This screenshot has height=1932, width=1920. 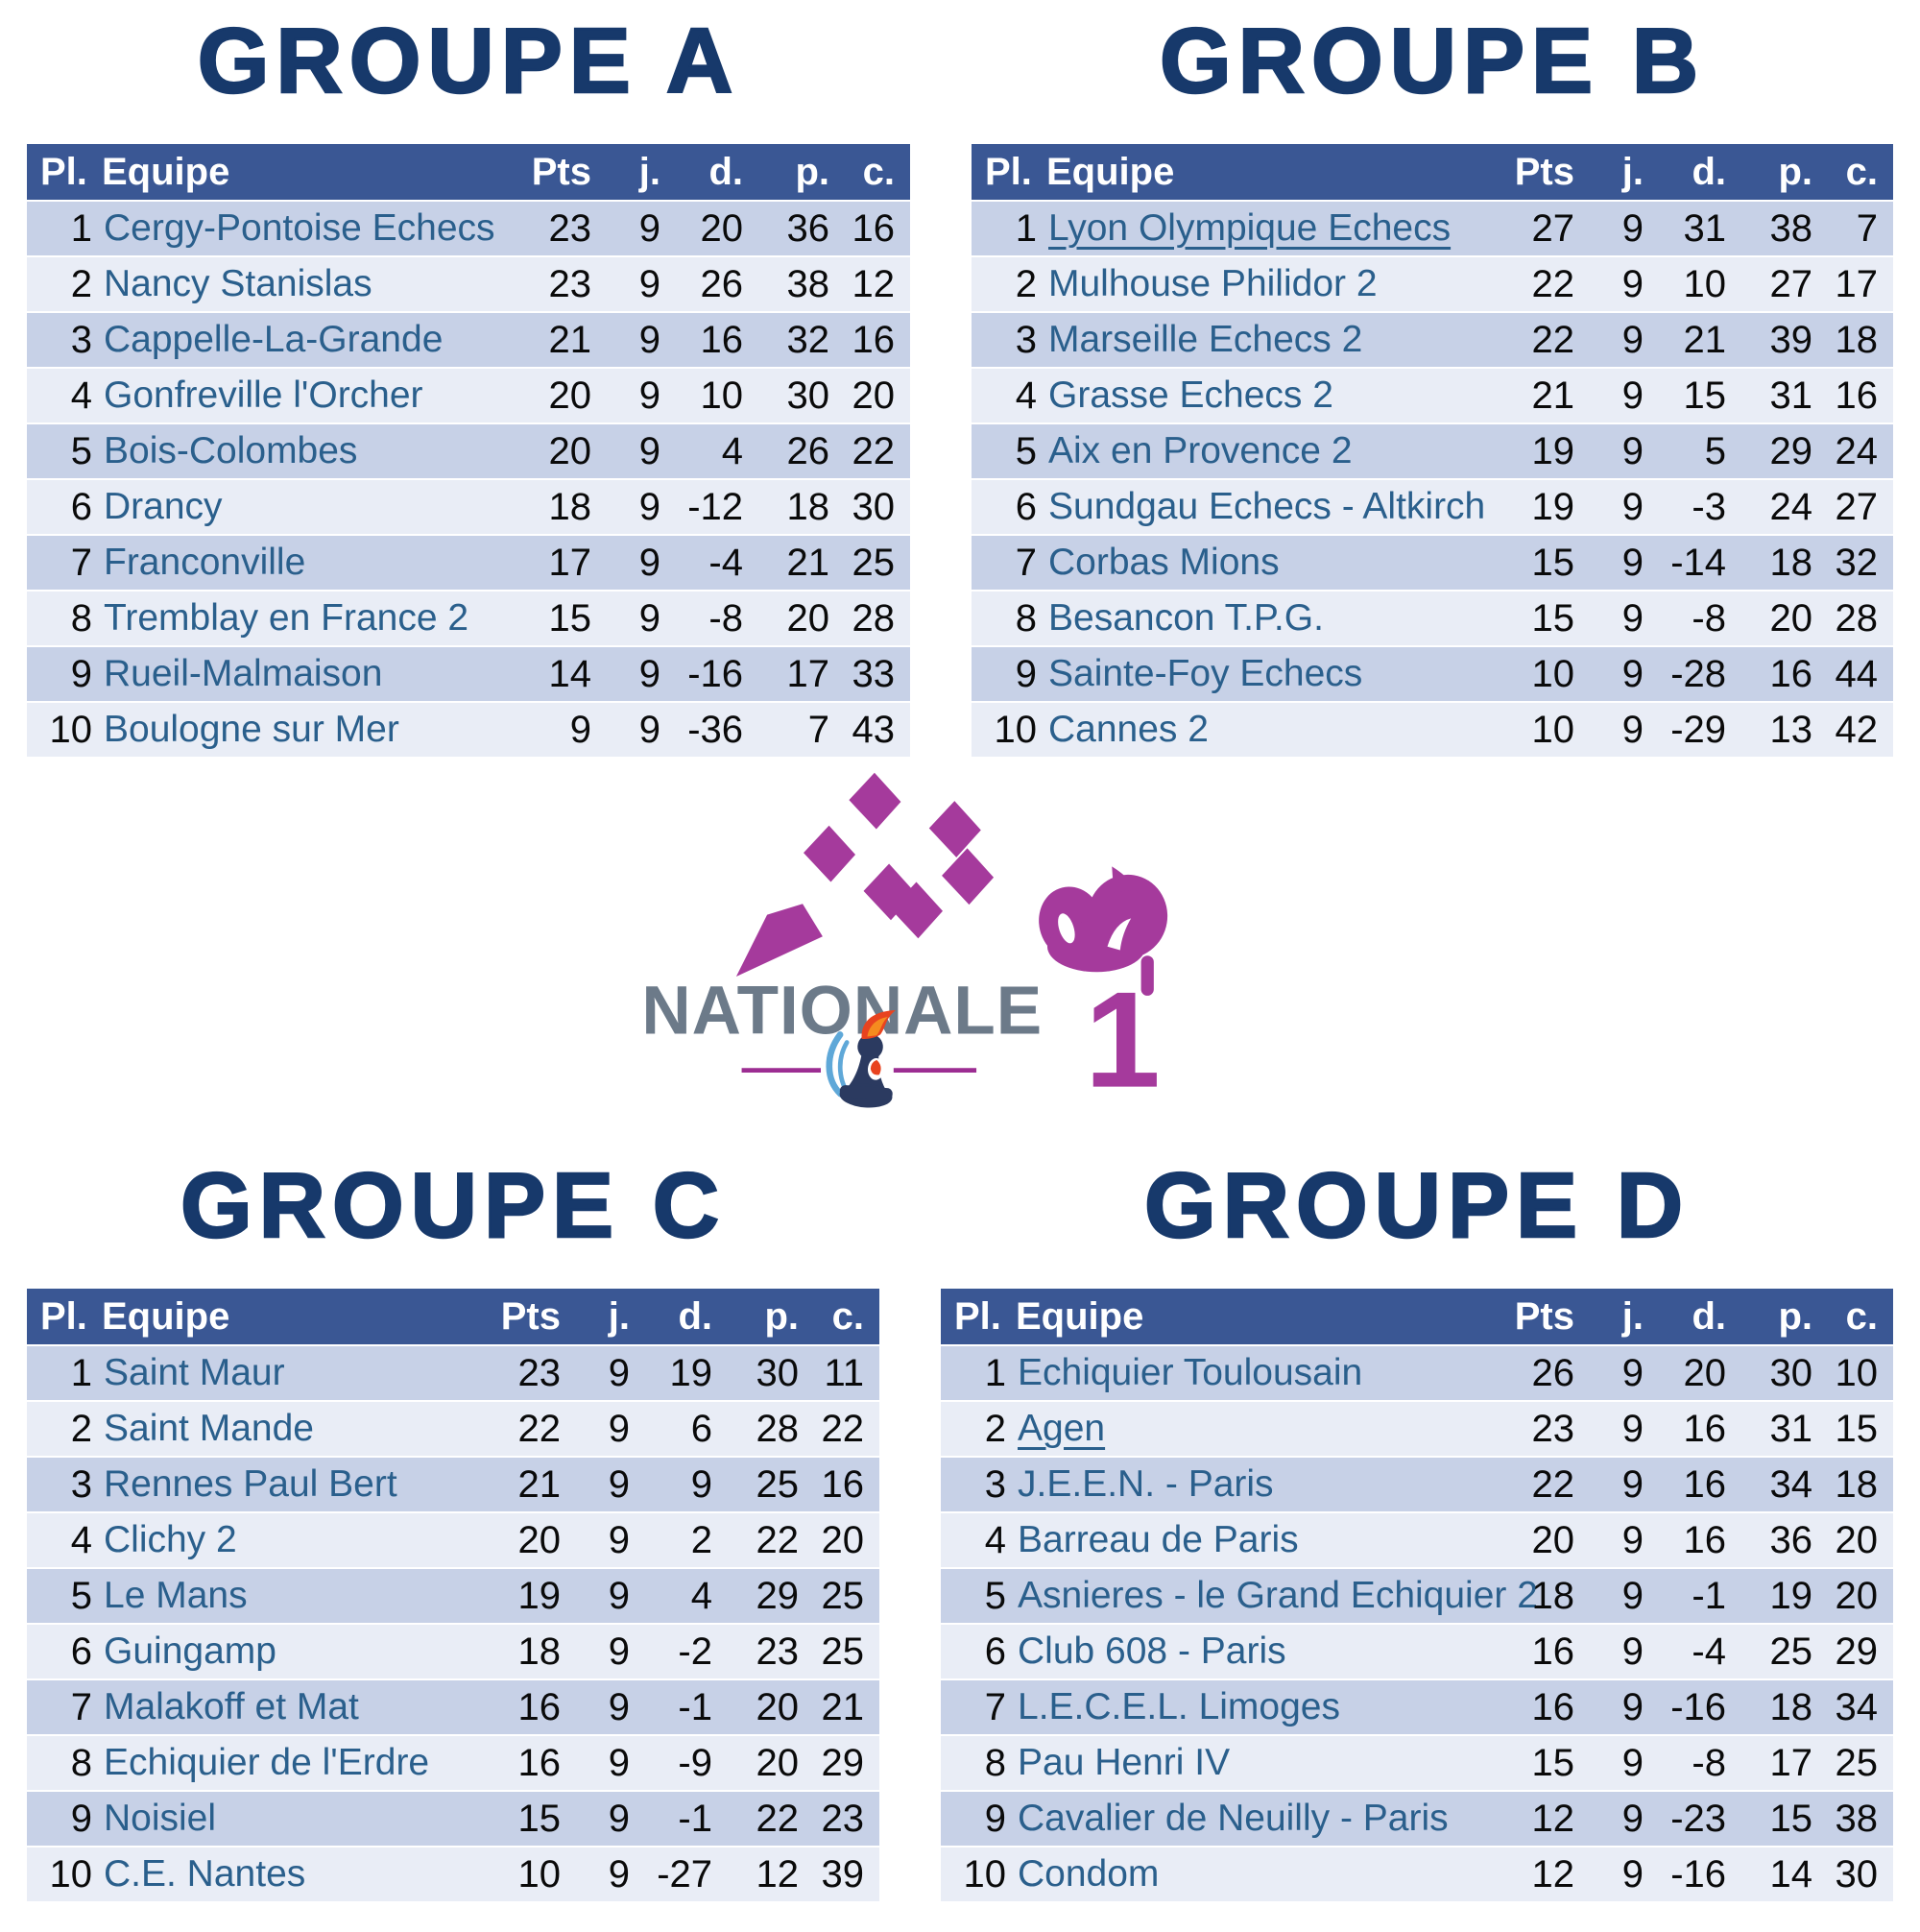 What do you see at coordinates (1417, 1539) in the screenshot?
I see `table-row: 4 Barreau de Paris 20 9 16 36 20` at bounding box center [1417, 1539].